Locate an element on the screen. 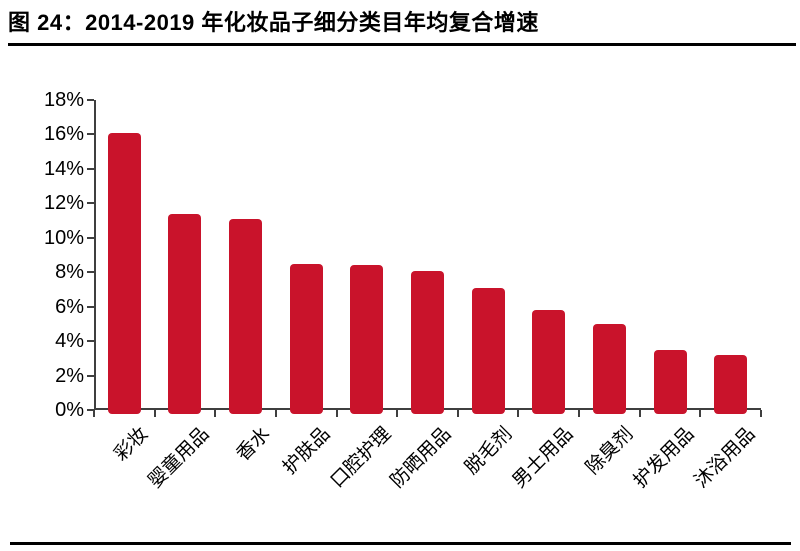 This screenshot has height=551, width=800. bar-护发用品 is located at coordinates (670, 381).